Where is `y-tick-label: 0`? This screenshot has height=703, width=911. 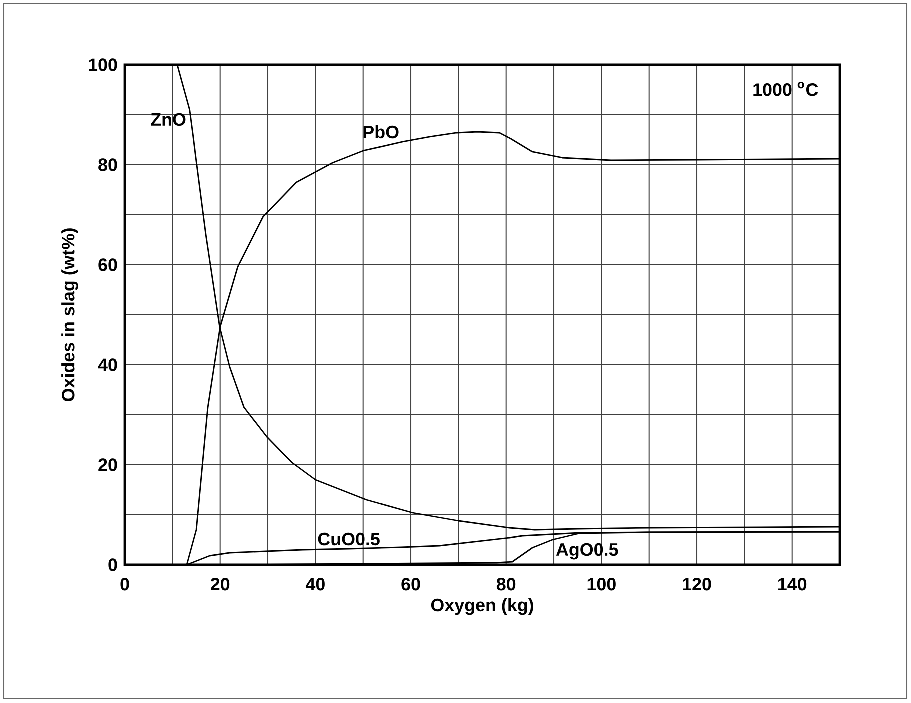
y-tick-label: 0 is located at coordinates (113, 565).